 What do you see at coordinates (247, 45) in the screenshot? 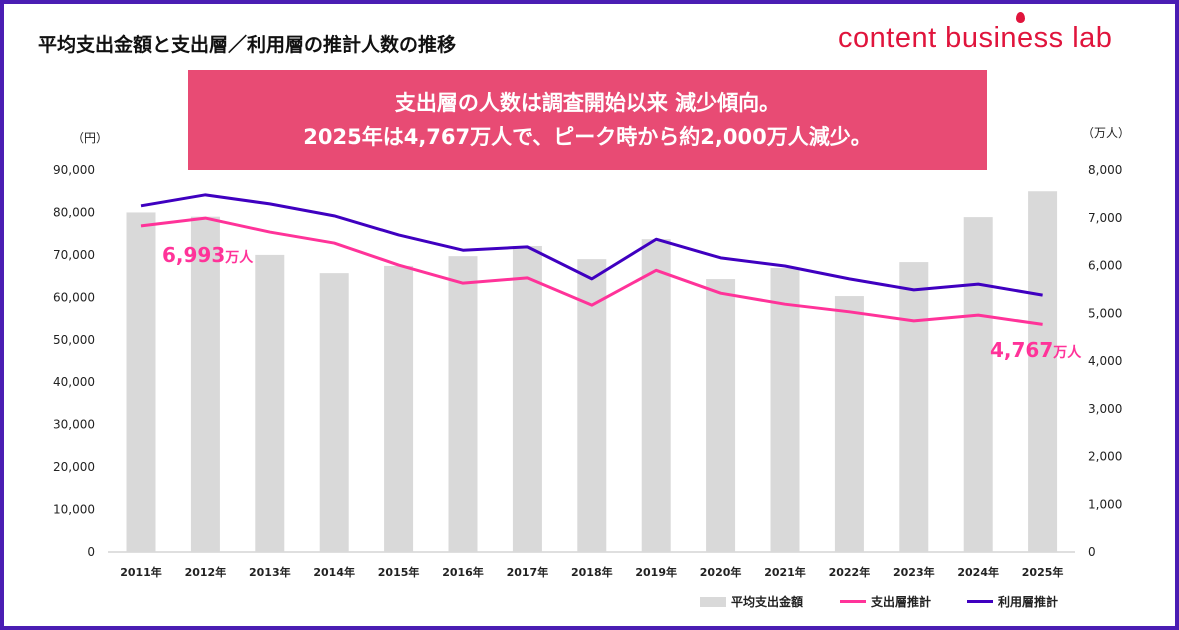
I see `chart-title: 平均支出金額と支出層／利用層の推計人数の推移` at bounding box center [247, 45].